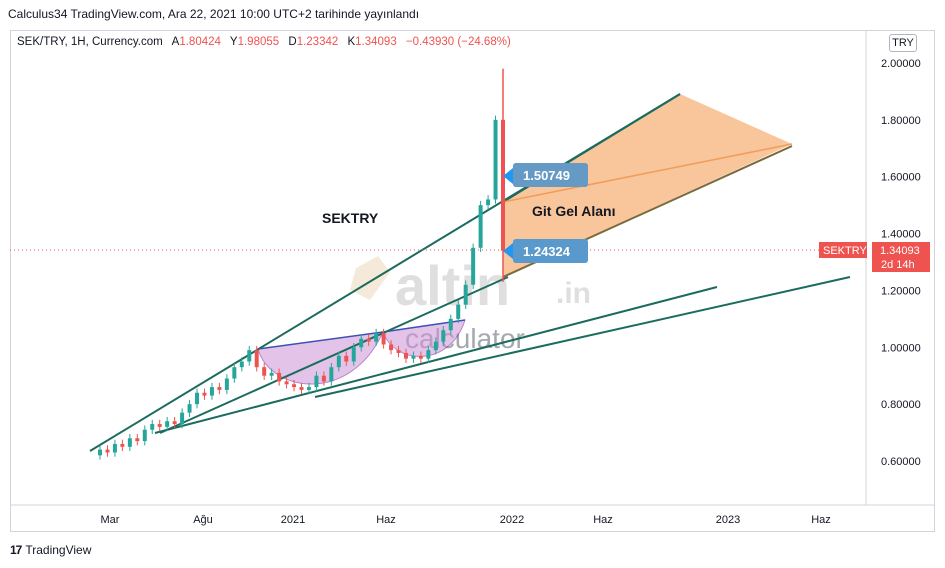 This screenshot has height=568, width=945. I want to click on currency-button: TRY, so click(903, 43).